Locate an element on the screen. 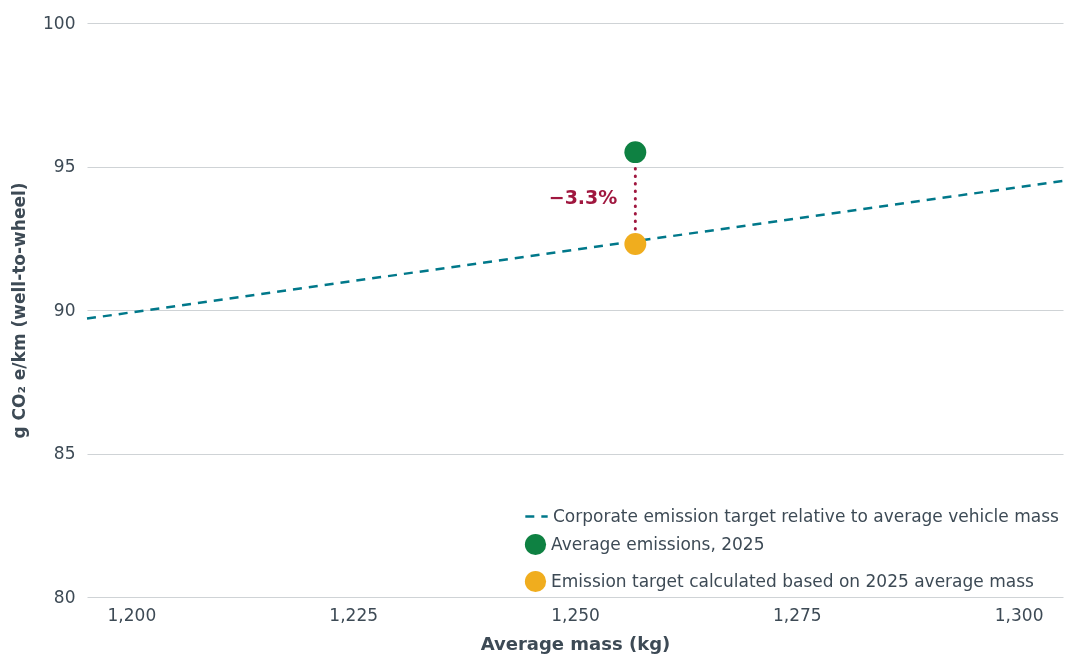 The width and height of the screenshot is (1075, 657). y-tick-label: 85 is located at coordinates (64, 453).